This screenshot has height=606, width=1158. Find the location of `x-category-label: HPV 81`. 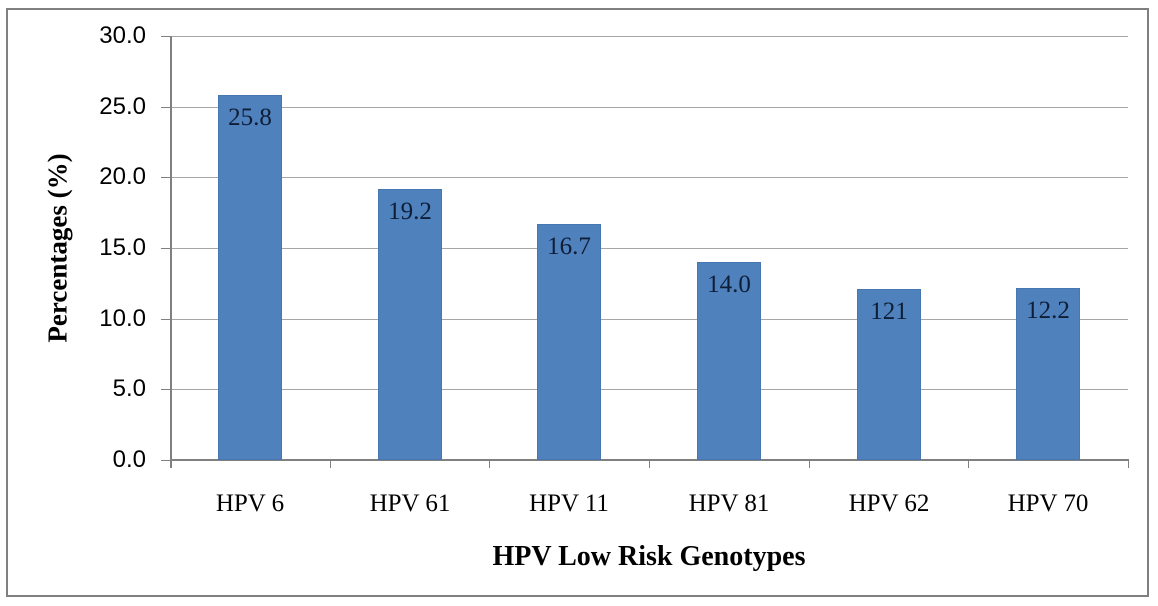

x-category-label: HPV 81 is located at coordinates (729, 503).